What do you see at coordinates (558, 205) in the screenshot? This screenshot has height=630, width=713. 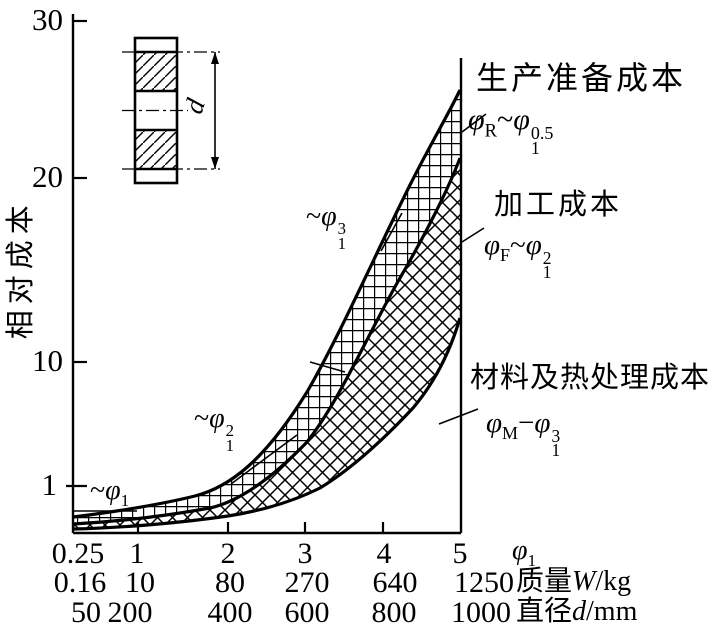 I see `label-machining-cost: 加工成本` at bounding box center [558, 205].